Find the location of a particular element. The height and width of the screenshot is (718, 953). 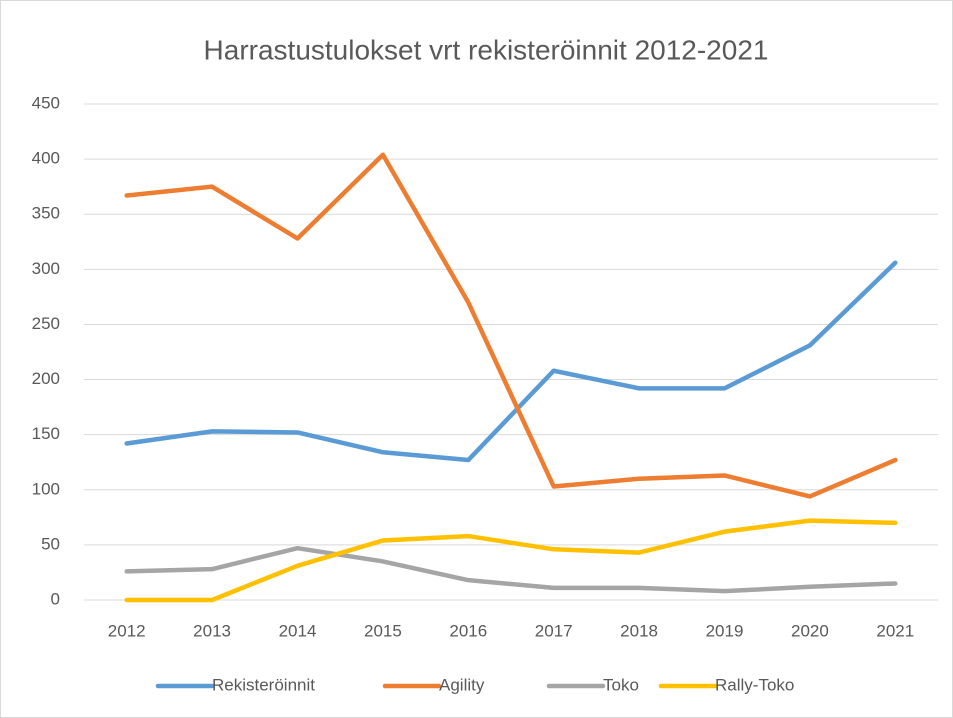

x-tick-label: 2015 is located at coordinates (383, 630).